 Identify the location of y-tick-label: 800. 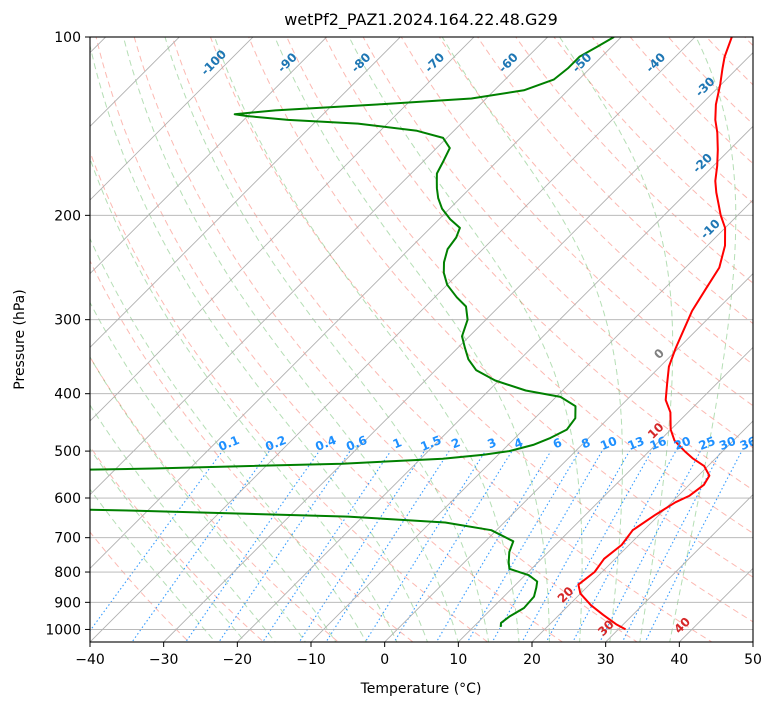
(67, 573).